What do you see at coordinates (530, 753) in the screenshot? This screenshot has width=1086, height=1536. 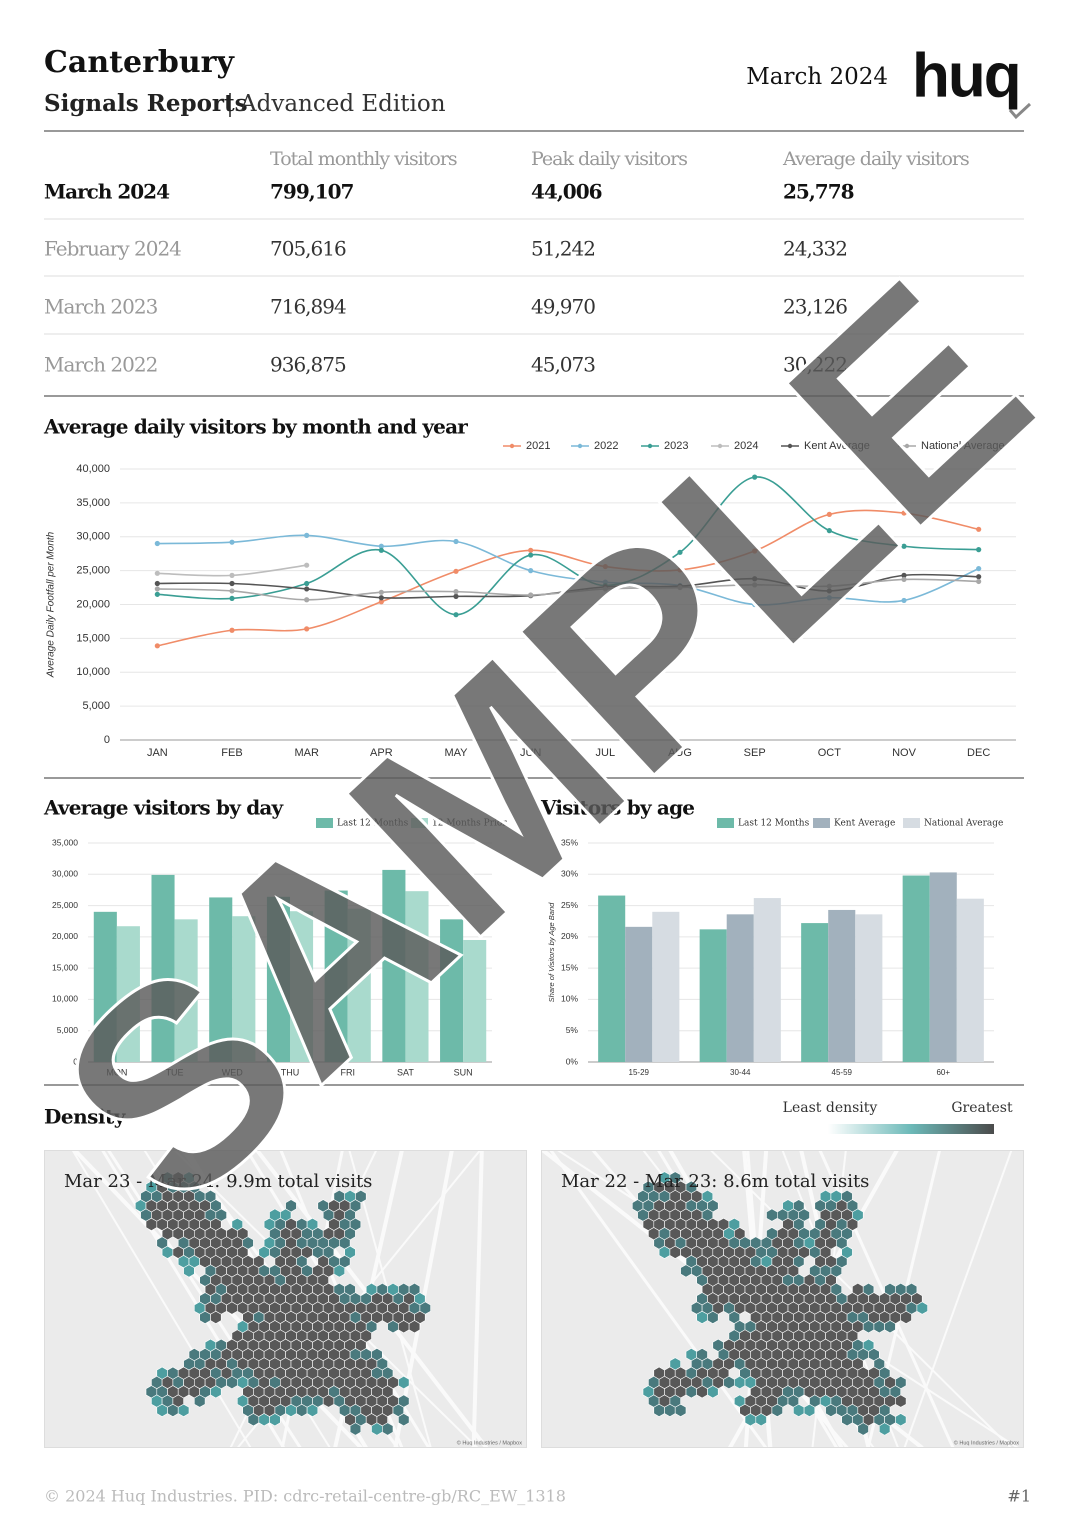 I see `x-tick-label: JUN` at bounding box center [530, 753].